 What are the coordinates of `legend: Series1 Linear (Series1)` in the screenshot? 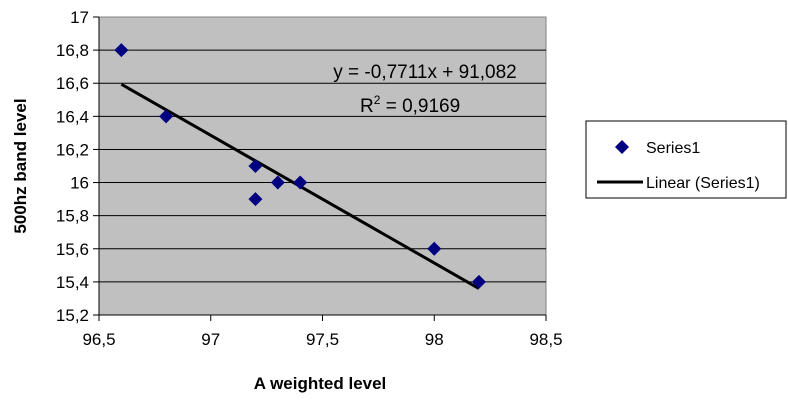 It's located at (686, 159).